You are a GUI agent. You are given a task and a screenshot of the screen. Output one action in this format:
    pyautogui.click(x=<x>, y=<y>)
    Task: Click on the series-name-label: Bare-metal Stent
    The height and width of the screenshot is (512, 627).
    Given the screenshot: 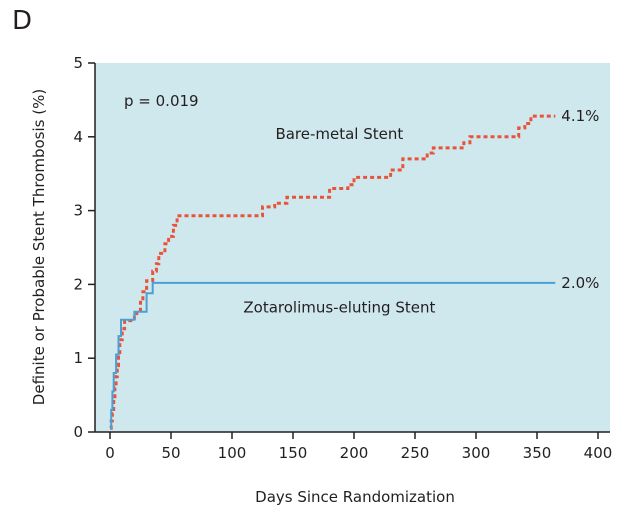 What is the action you would take?
    pyautogui.click(x=339, y=134)
    